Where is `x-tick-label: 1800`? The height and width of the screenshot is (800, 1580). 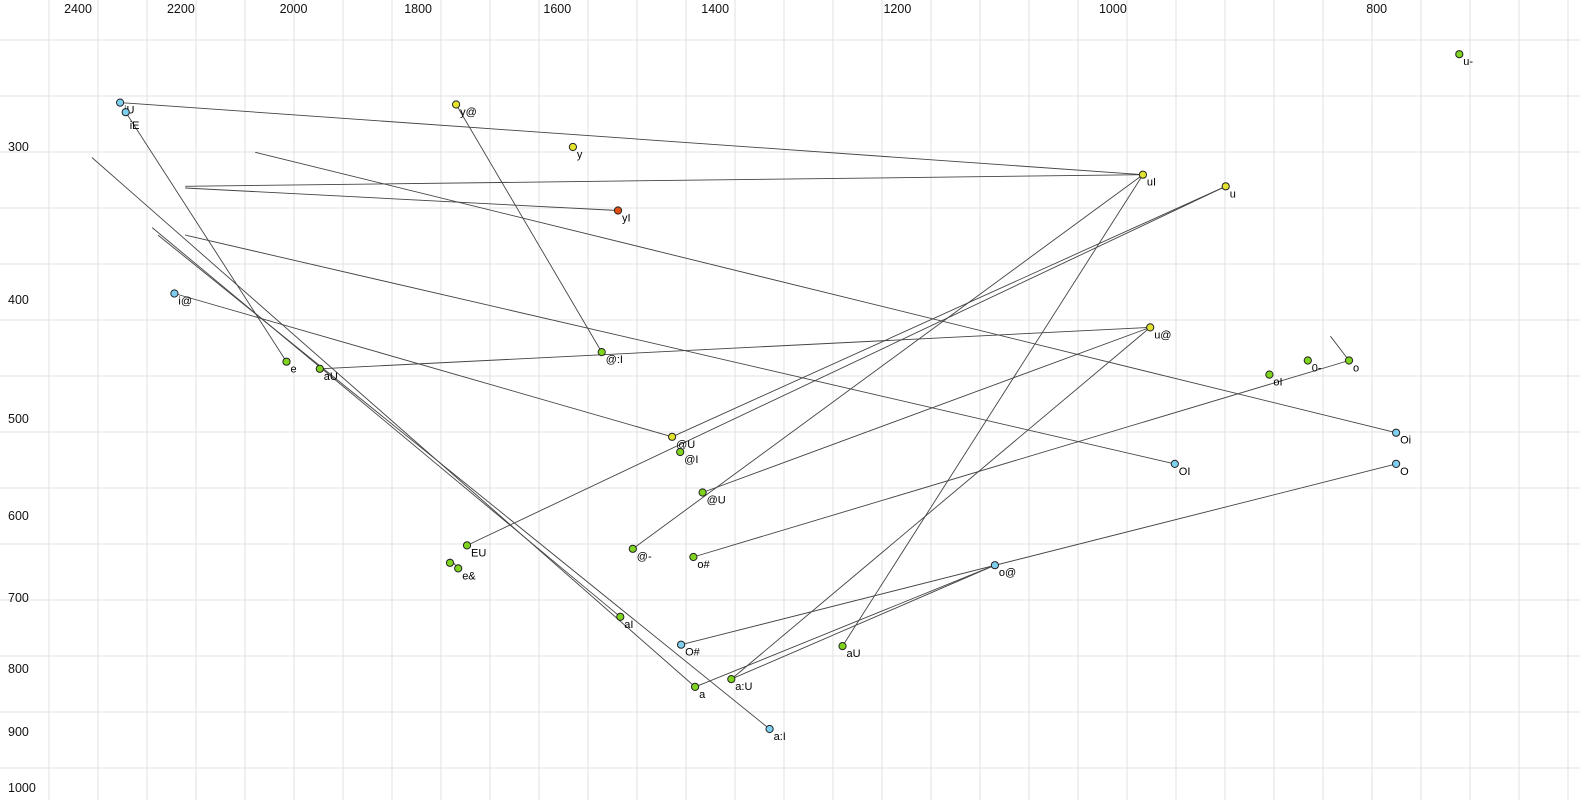
x-tick-label: 1800 is located at coordinates (418, 9).